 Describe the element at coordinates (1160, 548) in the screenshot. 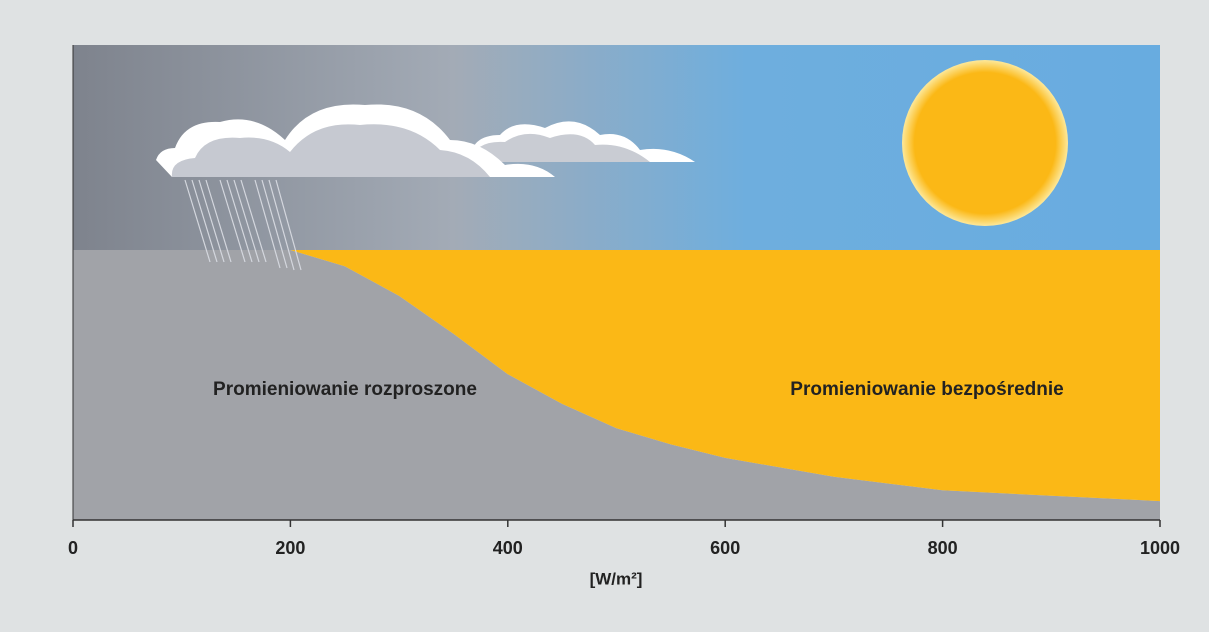

I see `x-tick-label: 1000` at that location.